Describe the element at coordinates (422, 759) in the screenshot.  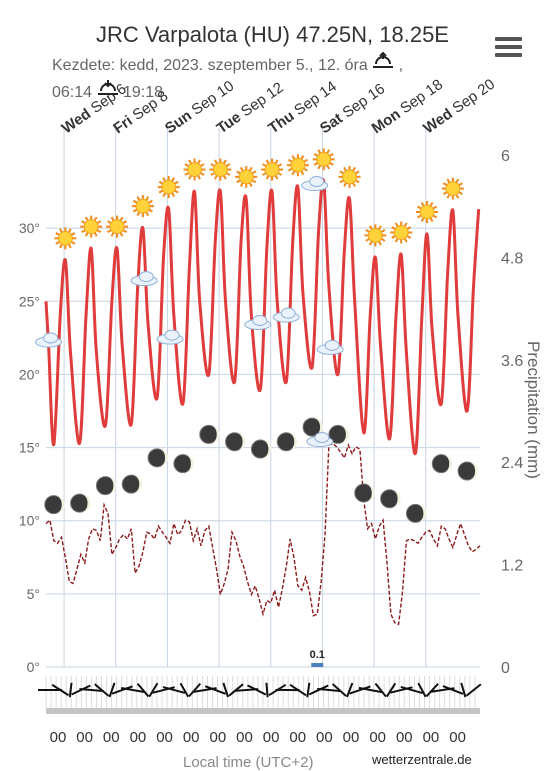
I see `credit-link: wetterzentrale.de` at that location.